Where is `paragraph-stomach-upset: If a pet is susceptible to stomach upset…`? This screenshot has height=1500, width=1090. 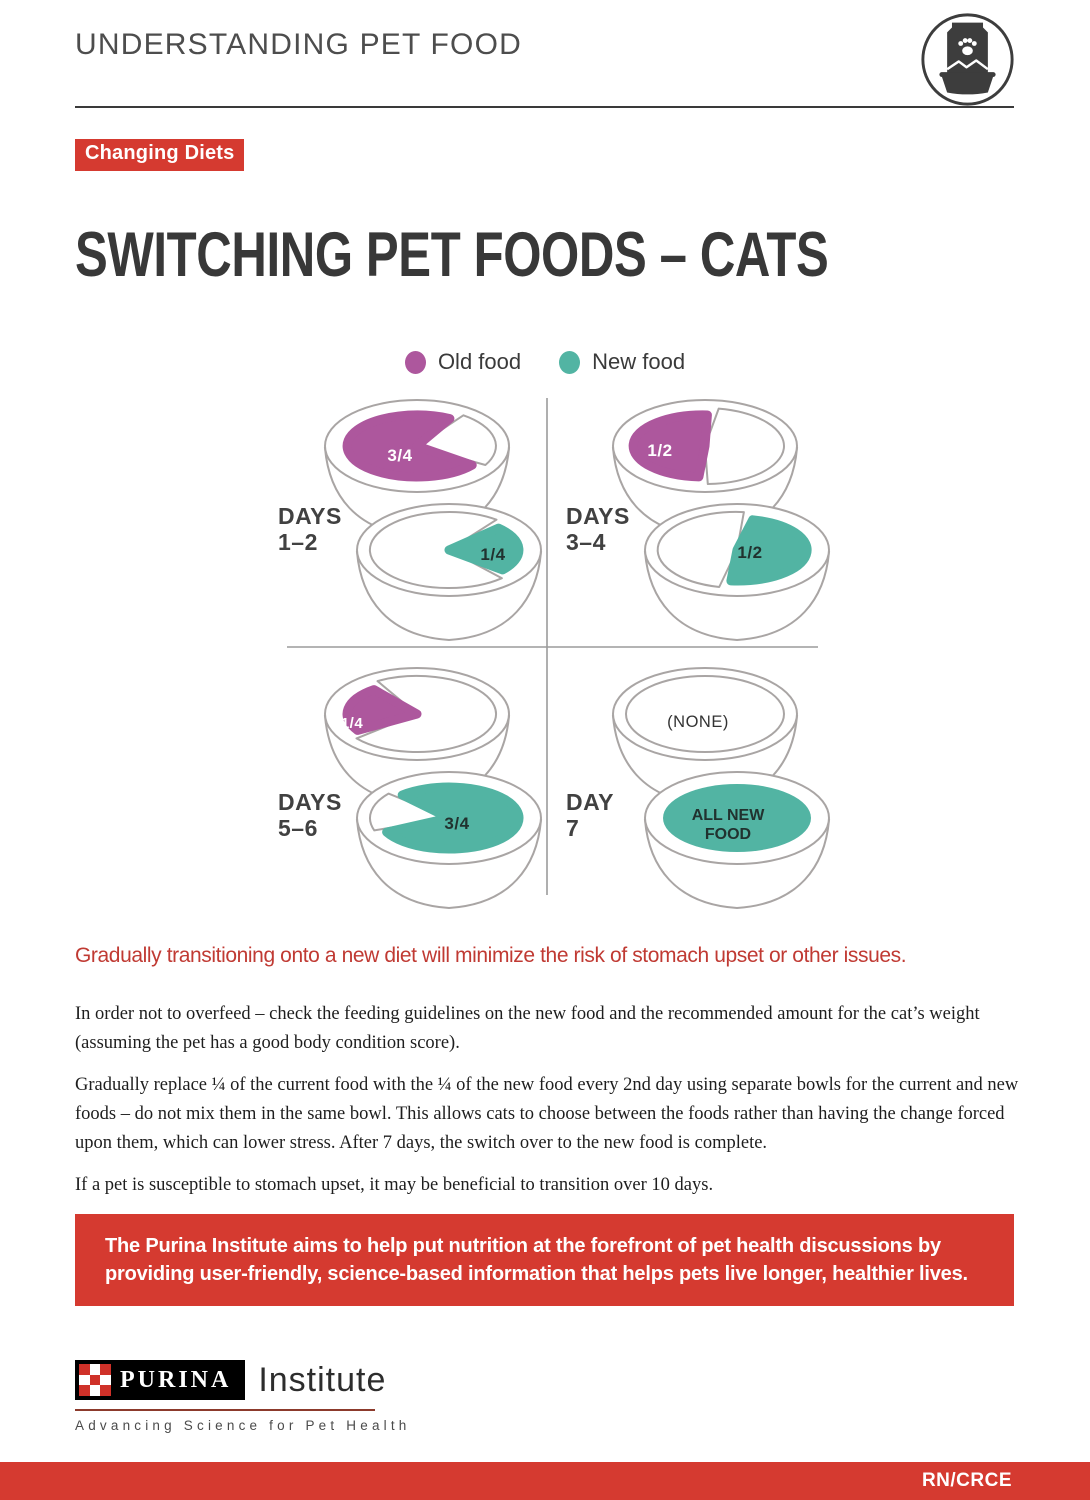 paragraph-stomach-upset: If a pet is susceptible to stomach upset… is located at coordinates (394, 1185).